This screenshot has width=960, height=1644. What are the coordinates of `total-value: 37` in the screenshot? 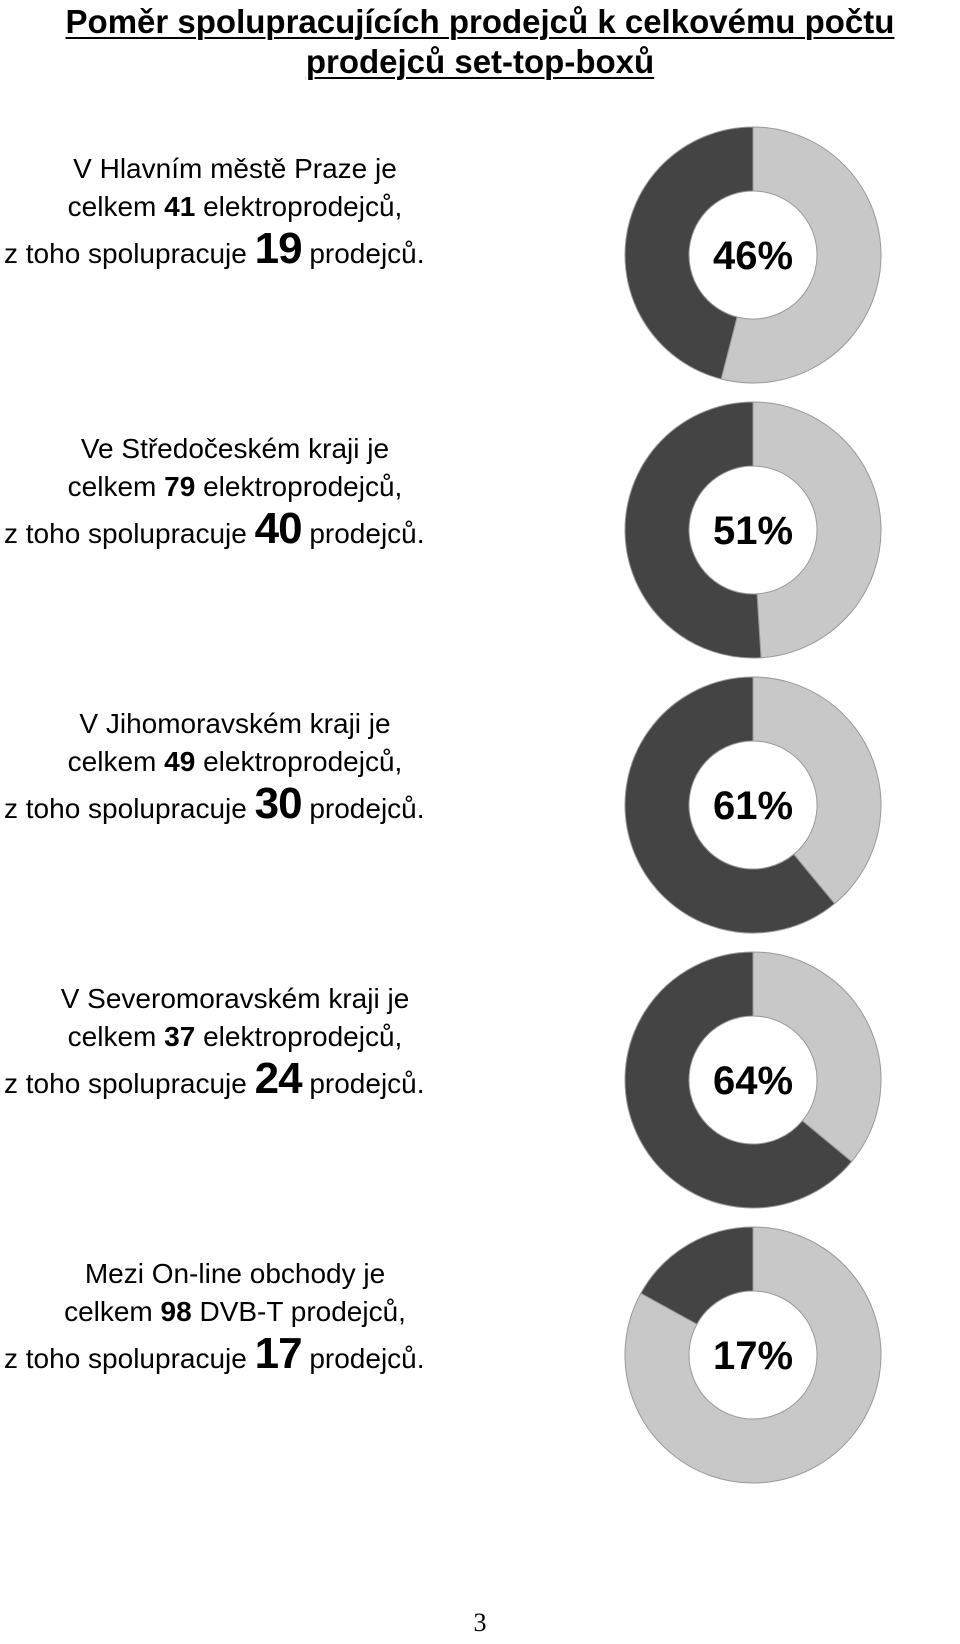 It's located at (180, 1036).